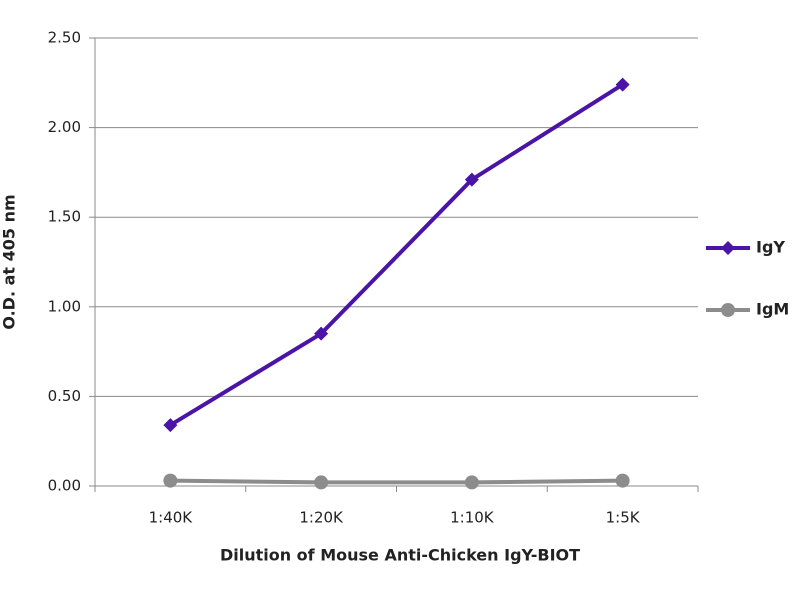 The height and width of the screenshot is (600, 800). Describe the element at coordinates (396, 481) in the screenshot. I see `series-line` at that location.